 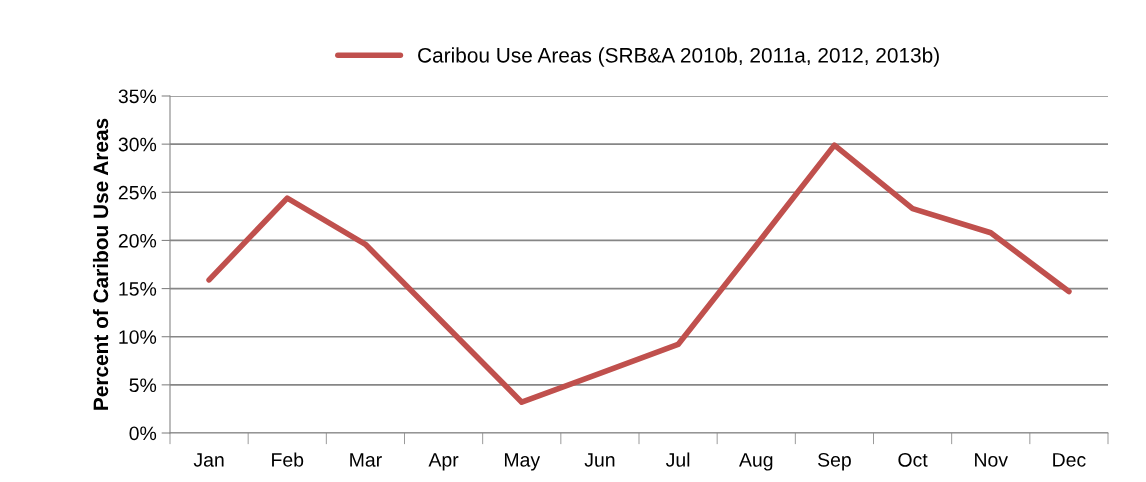 What do you see at coordinates (288, 459) in the screenshot?
I see `x-tick-label: Feb` at bounding box center [288, 459].